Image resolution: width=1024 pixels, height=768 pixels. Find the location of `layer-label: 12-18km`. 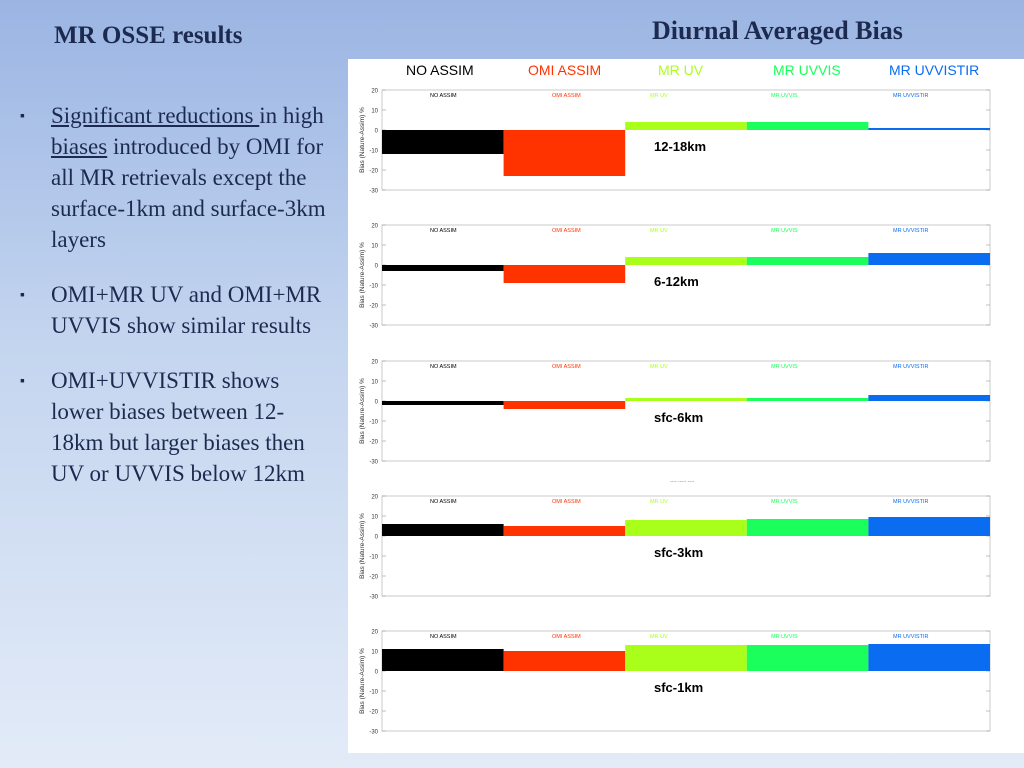

layer-label: 12-18km is located at coordinates (680, 146).